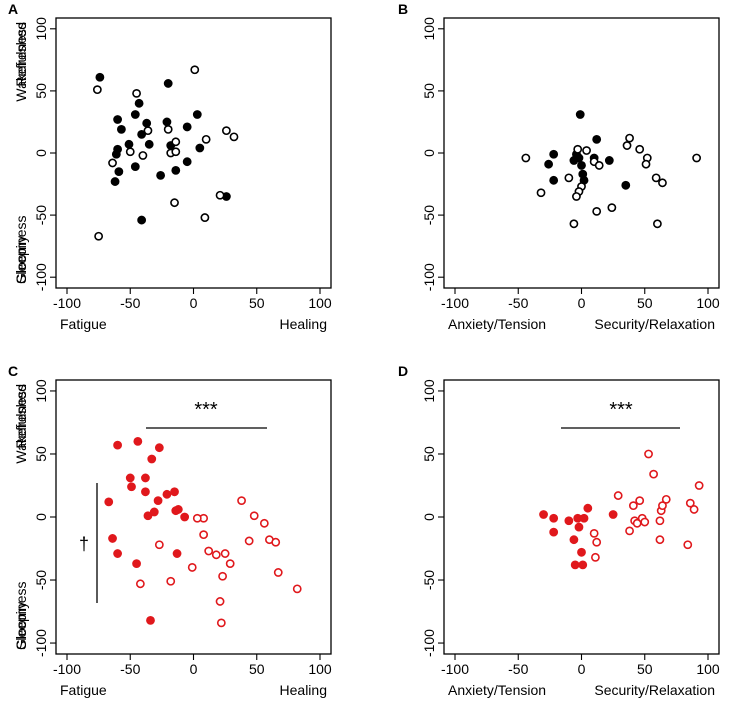 This screenshot has width=732, height=708. Describe the element at coordinates (621, 410) in the screenshot. I see `significance-label: ***` at that location.